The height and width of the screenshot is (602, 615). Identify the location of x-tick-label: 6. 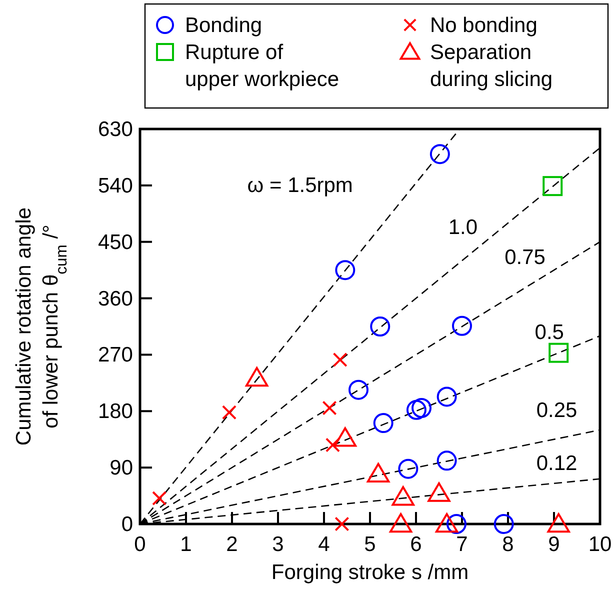
(416, 544).